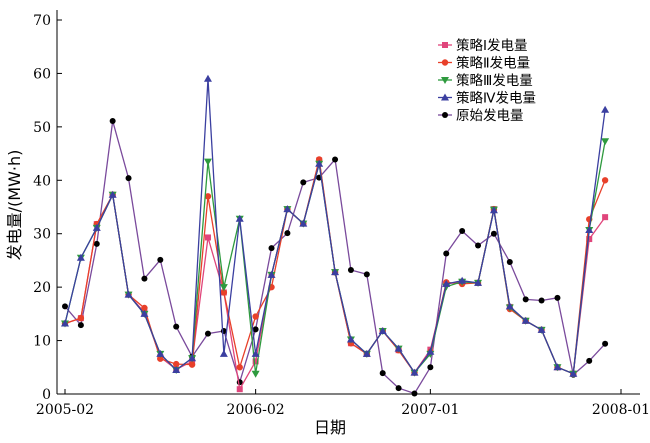 This screenshot has height=443, width=650. I want to click on legend-label: 策略Ⅲ发电量, so click(494, 80).